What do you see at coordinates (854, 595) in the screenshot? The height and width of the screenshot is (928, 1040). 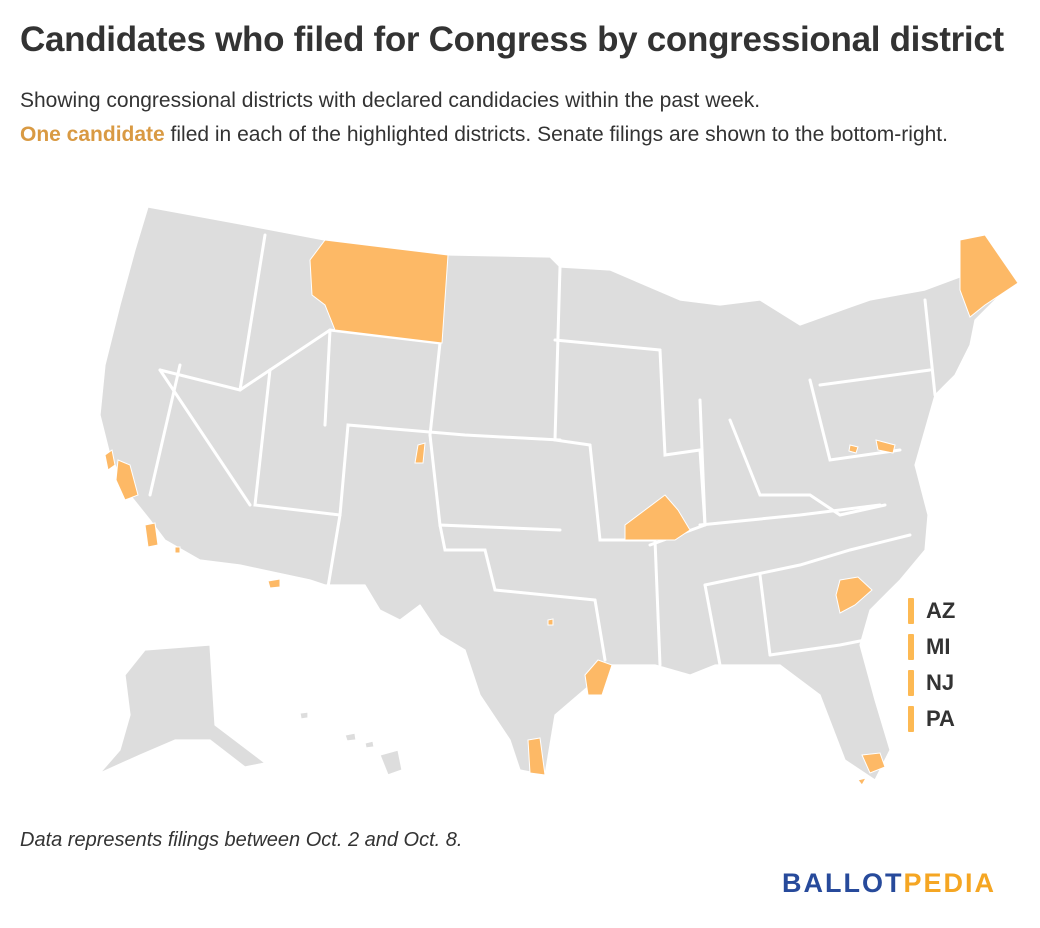 I see `district-south-carolina` at bounding box center [854, 595].